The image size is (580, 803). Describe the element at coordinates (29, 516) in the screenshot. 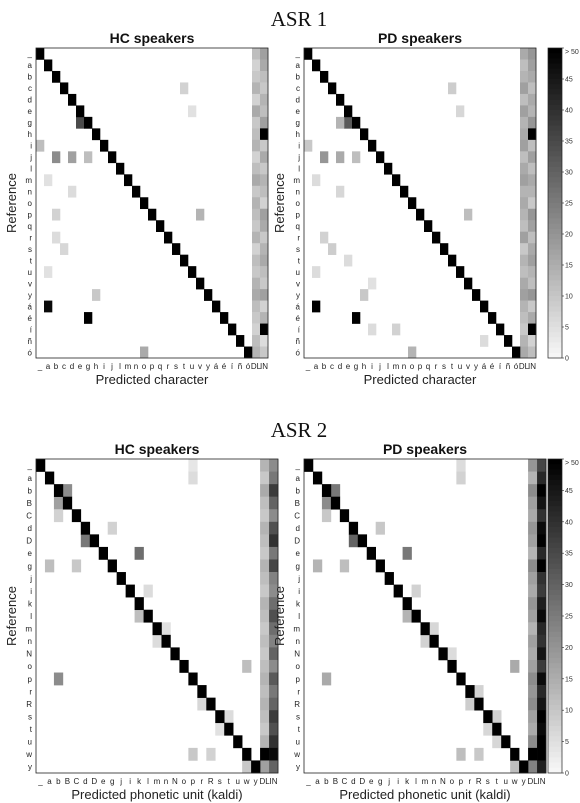

I see `y-tick-label: C` at that location.